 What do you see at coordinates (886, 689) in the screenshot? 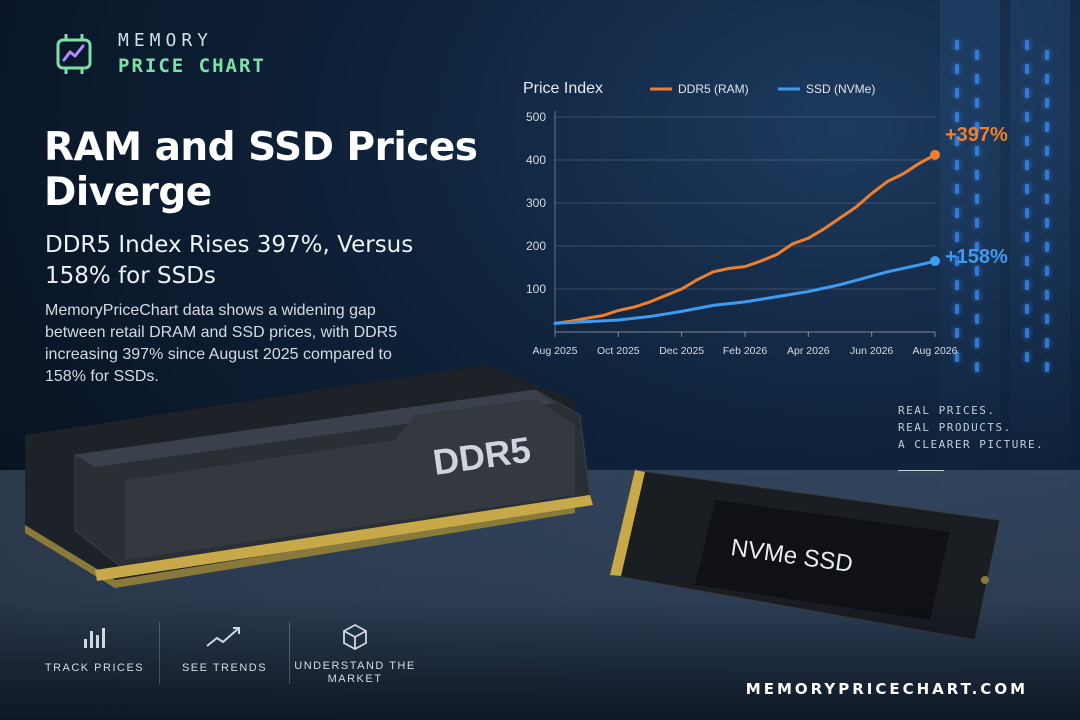
I see `website-url: MEMORYPRICECHART.COM` at bounding box center [886, 689].